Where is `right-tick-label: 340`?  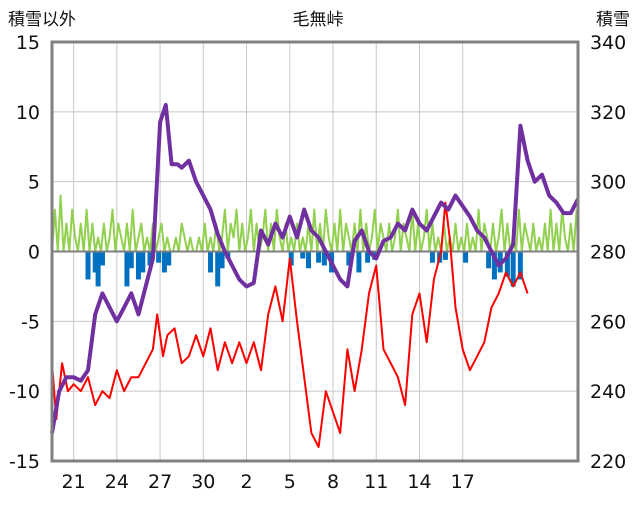 right-tick-label: 340 is located at coordinates (608, 43).